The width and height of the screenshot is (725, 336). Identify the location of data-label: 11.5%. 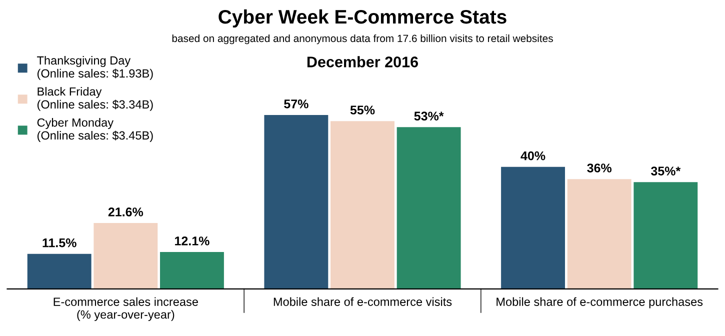
(59, 243).